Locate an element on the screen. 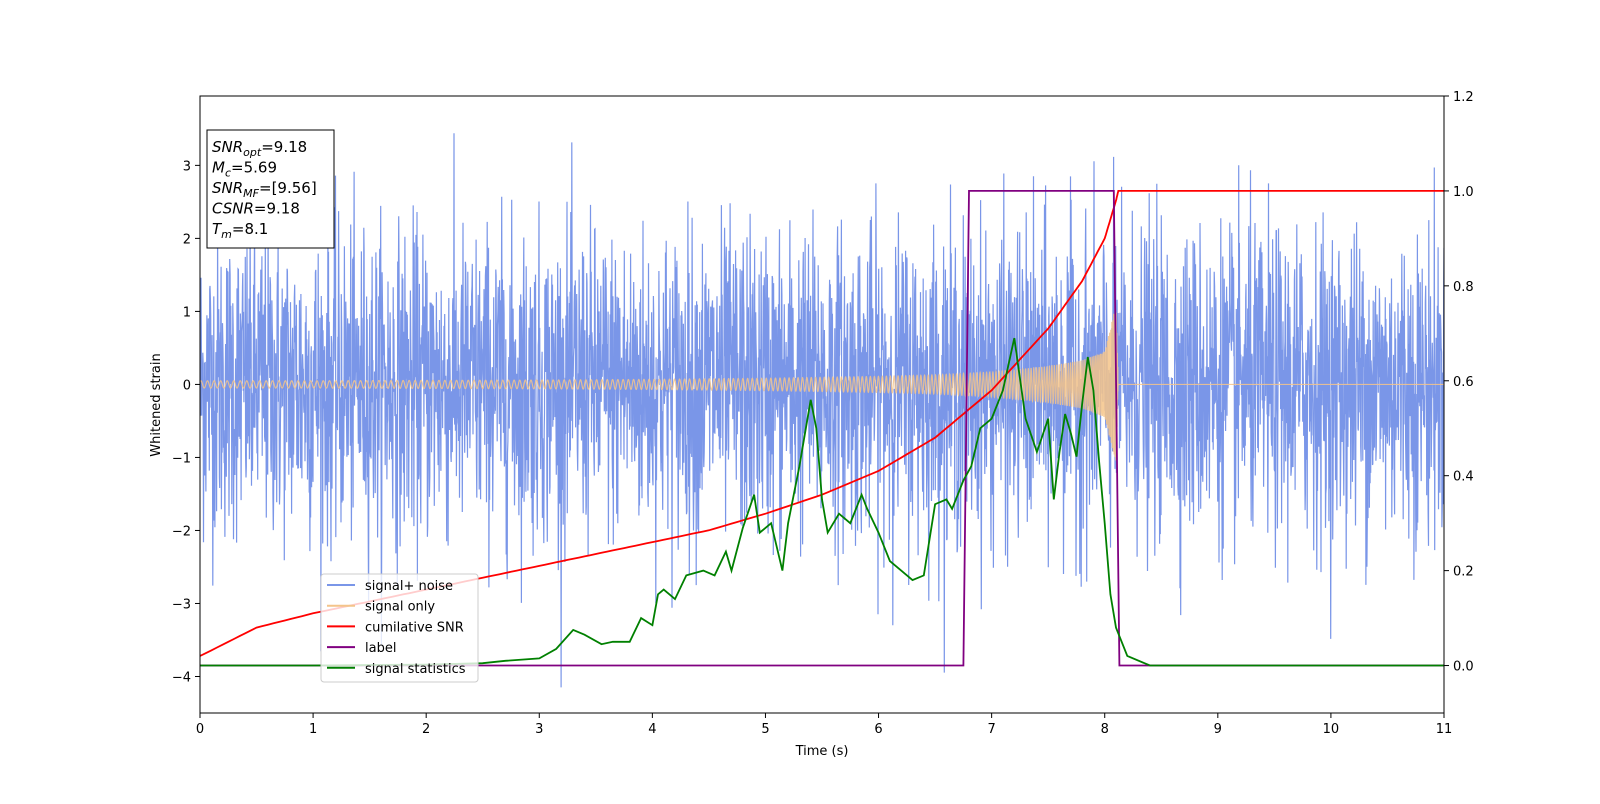 The width and height of the screenshot is (1600, 804). y-left-tick-label: 2 is located at coordinates (187, 239).